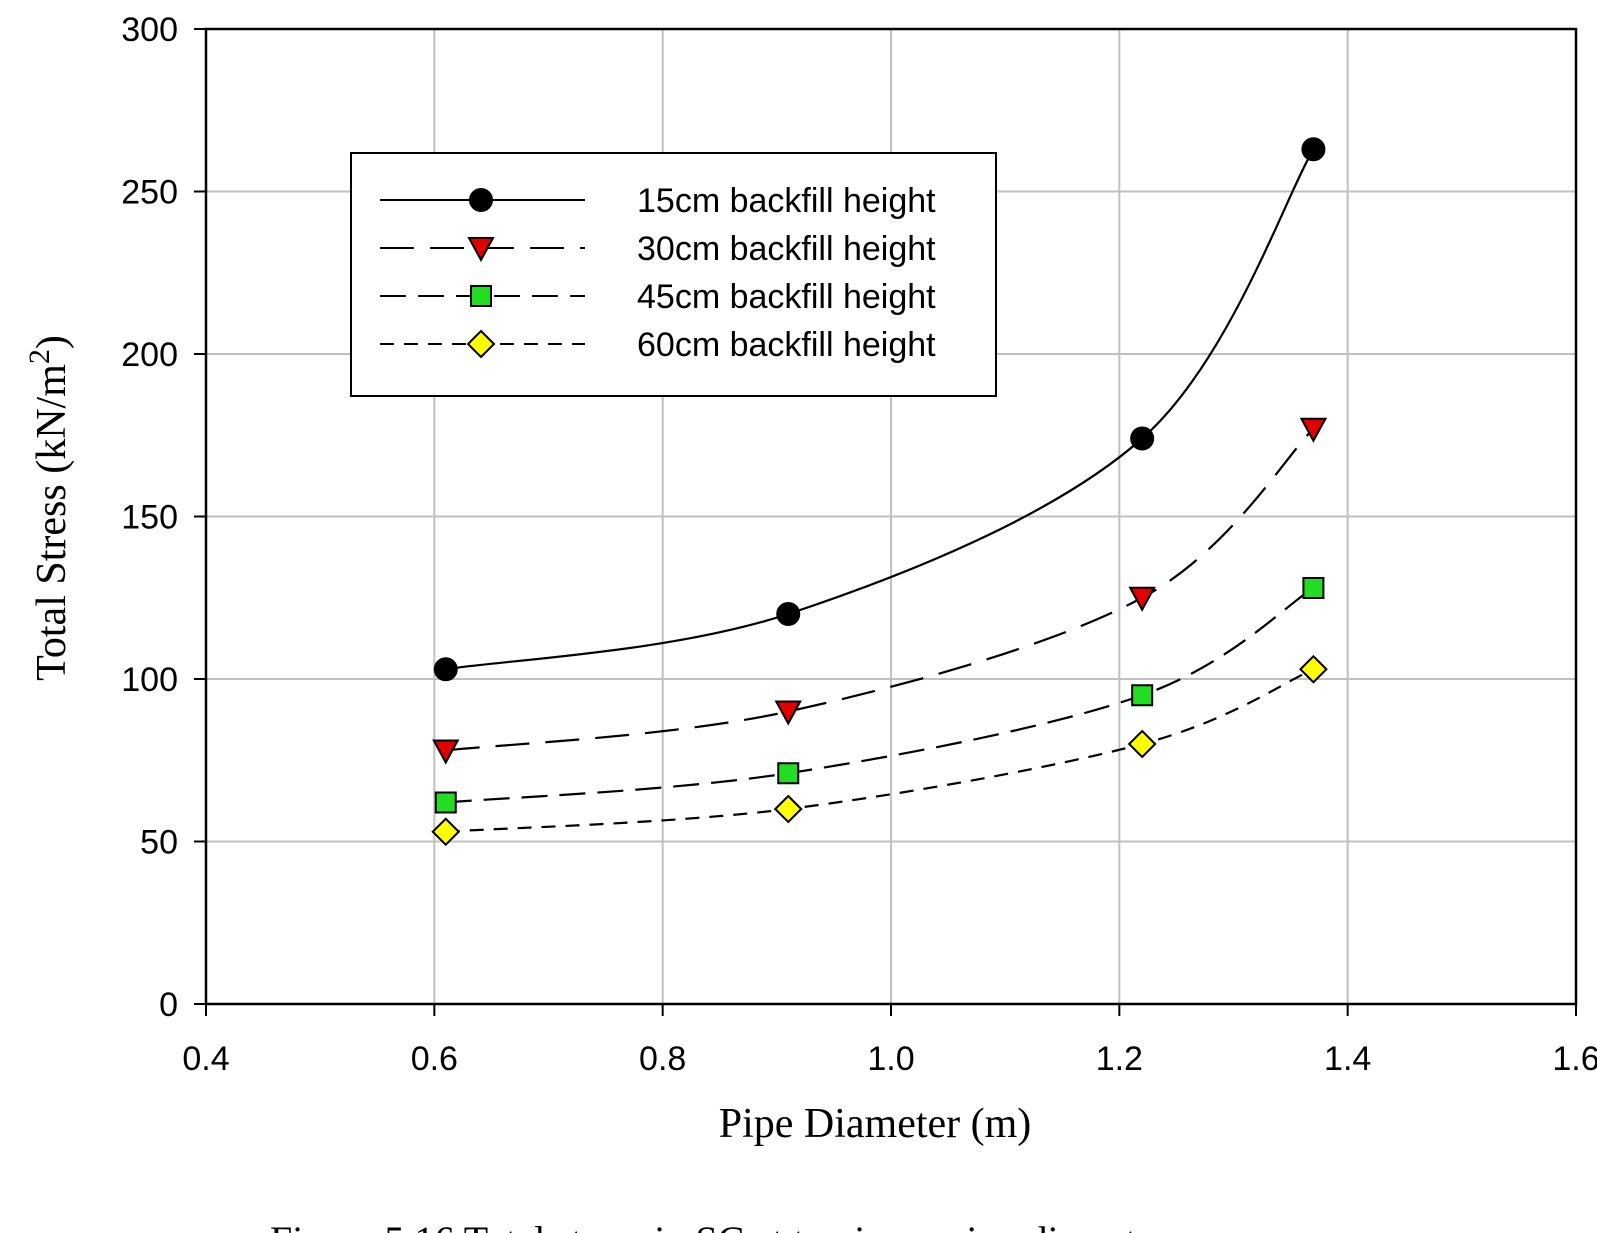  Describe the element at coordinates (39, 356) in the screenshot. I see `y-axis-title-sup: 2` at that location.